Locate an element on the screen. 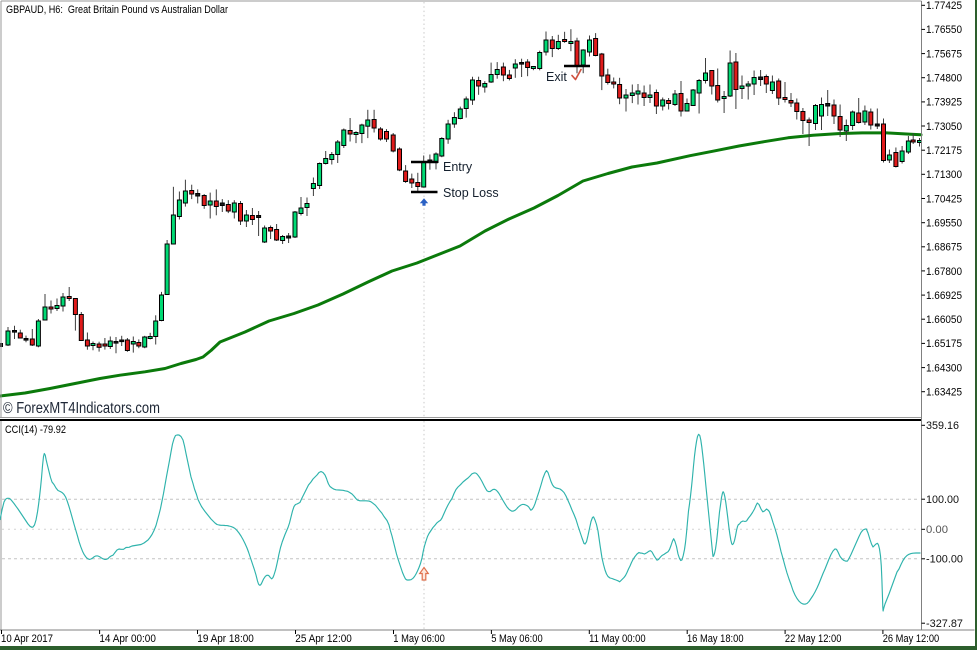 This screenshot has height=650, width=977. svg-text: 10 Apr 2017 is located at coordinates (27, 639).